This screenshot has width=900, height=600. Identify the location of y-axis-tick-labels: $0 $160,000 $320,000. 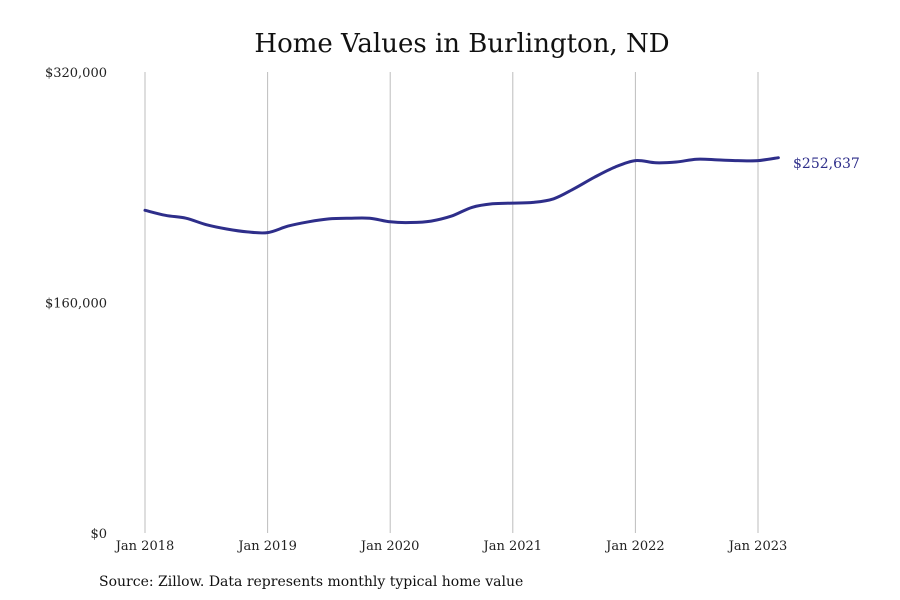
(76, 304).